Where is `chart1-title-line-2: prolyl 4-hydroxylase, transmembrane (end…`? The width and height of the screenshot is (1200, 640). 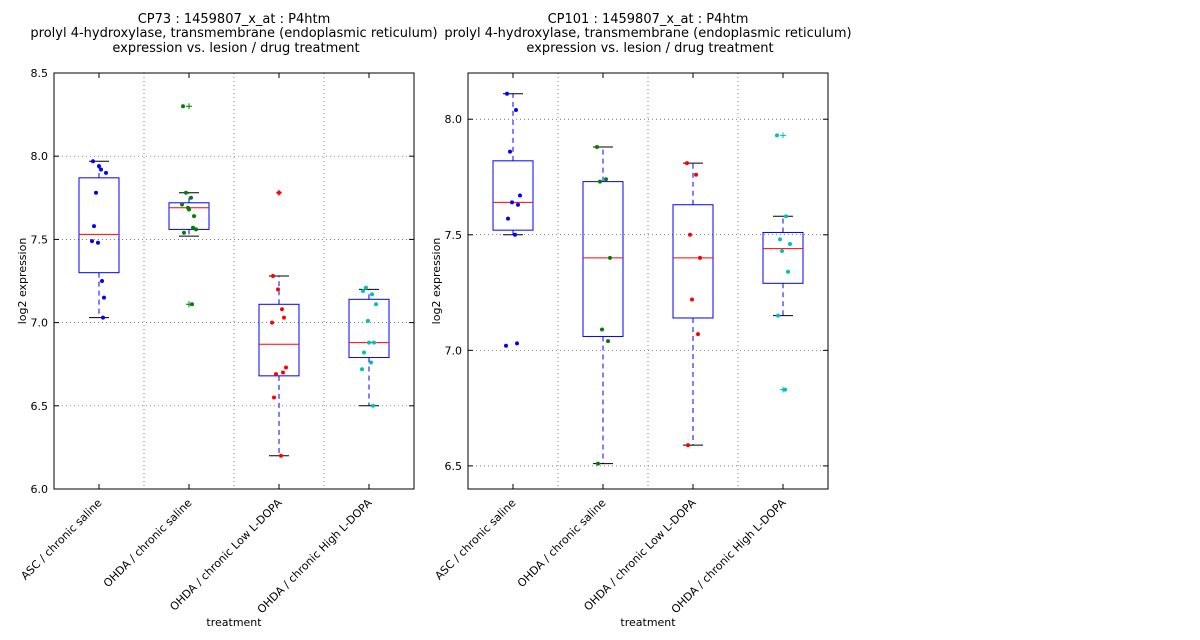
chart1-title-line-2: prolyl 4-hydroxylase, transmembrane (end… is located at coordinates (233, 33).